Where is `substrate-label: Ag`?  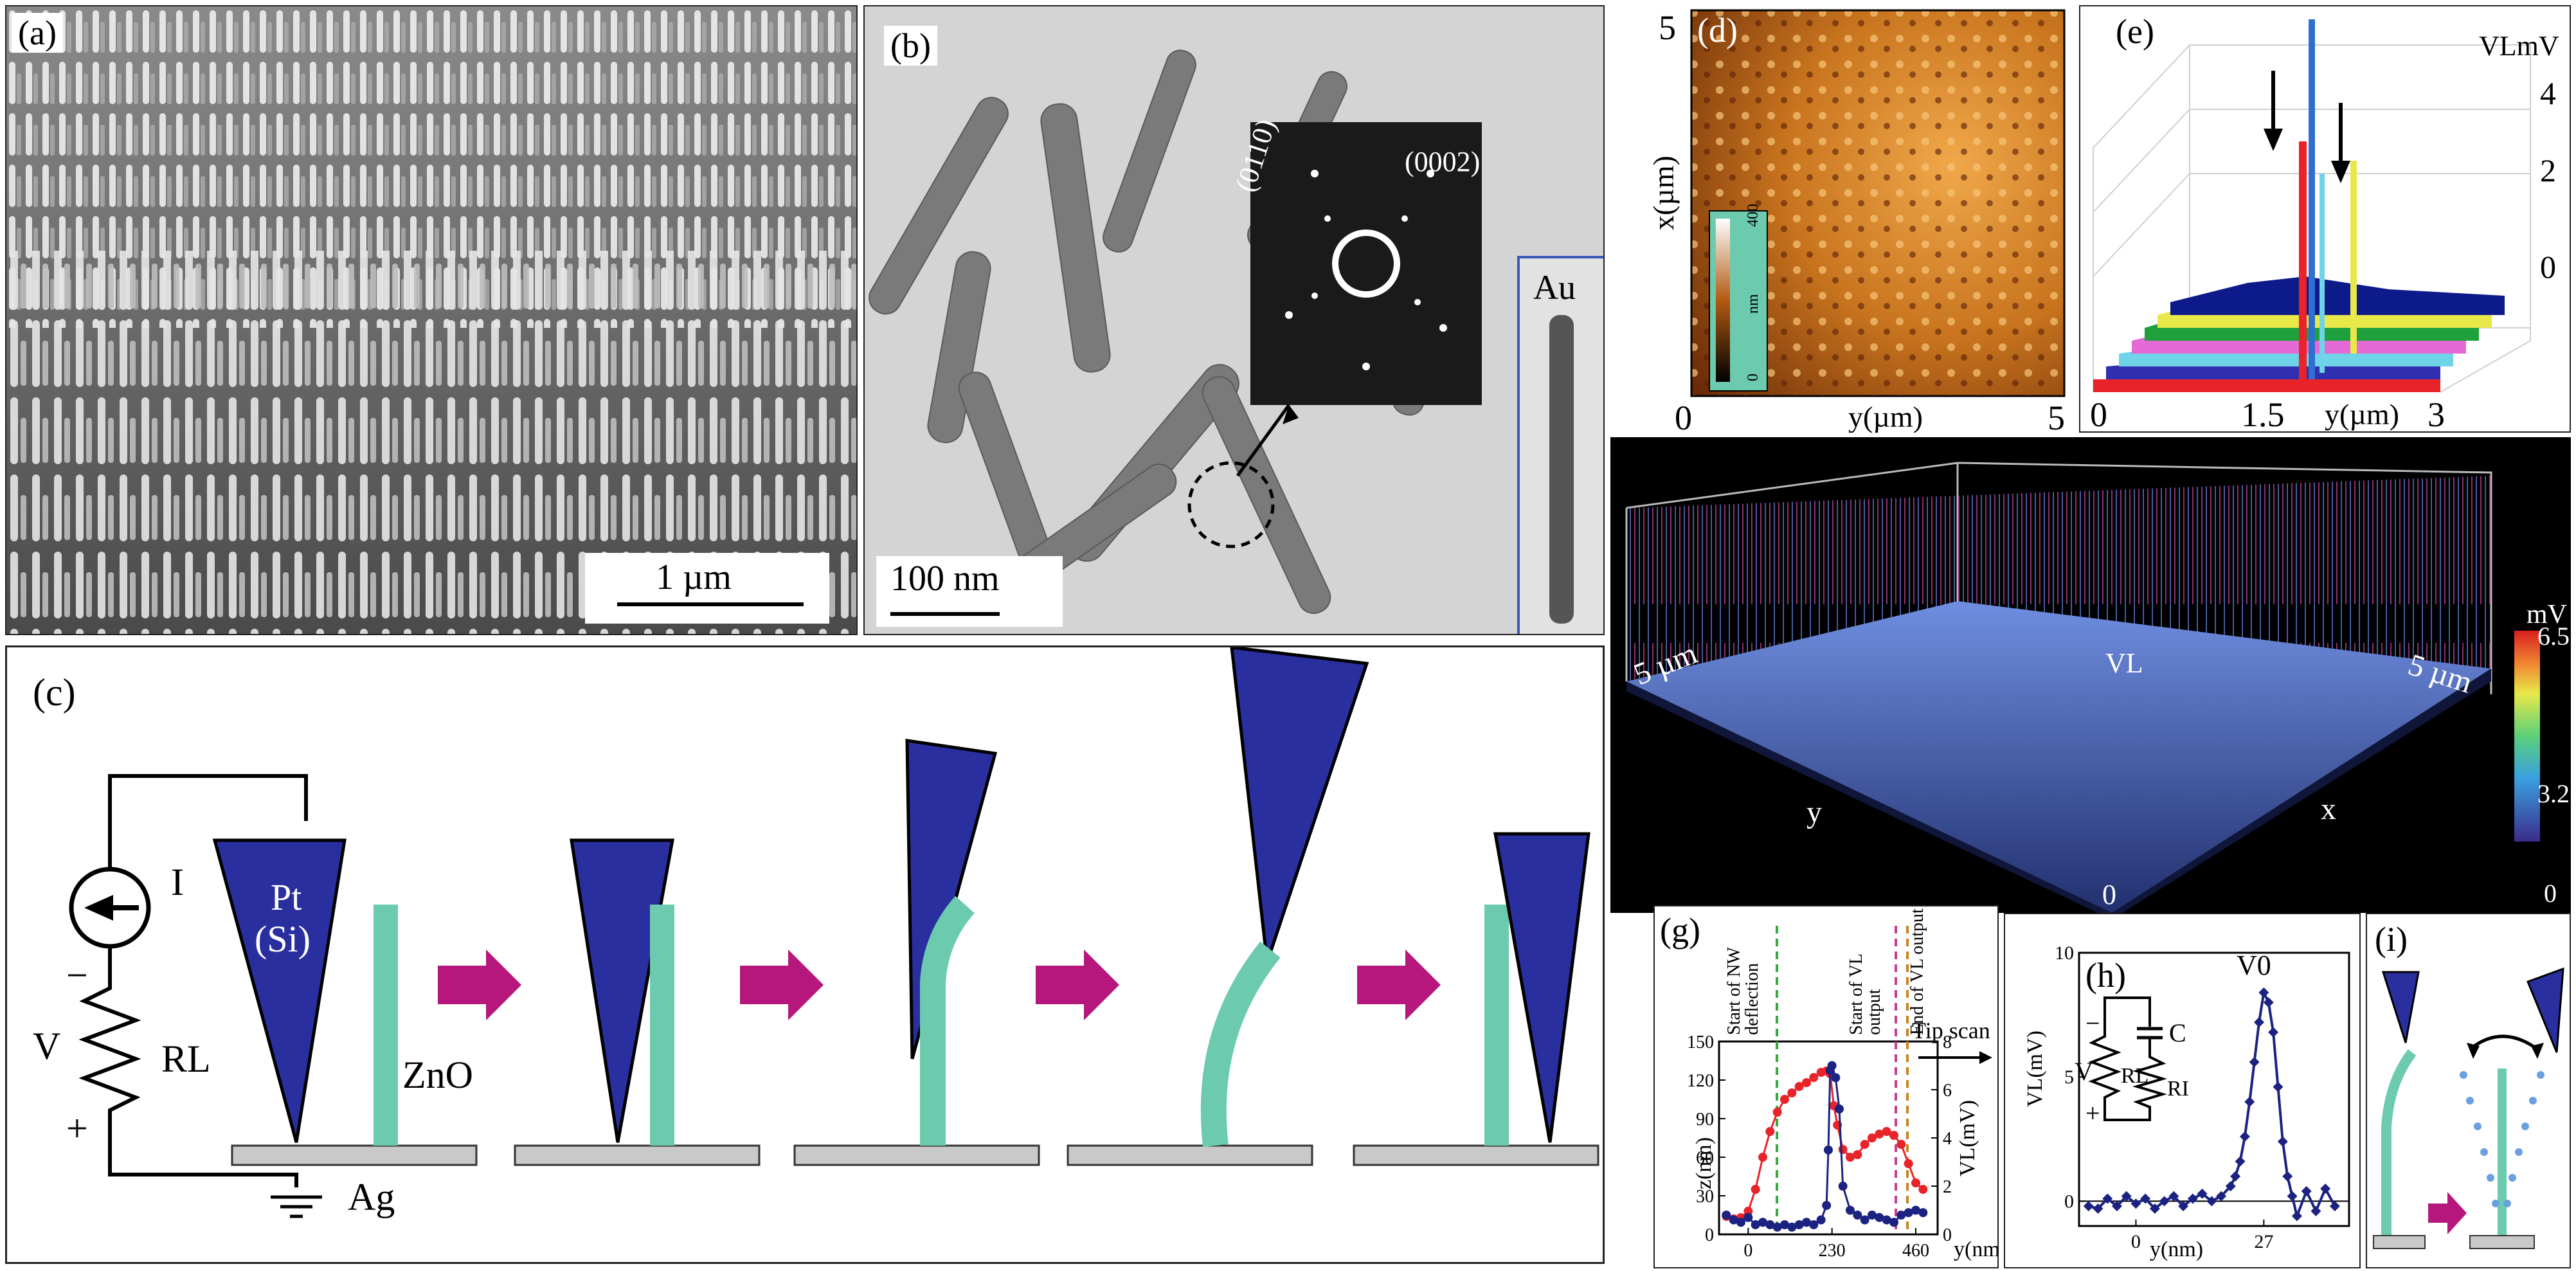 substrate-label: Ag is located at coordinates (371, 1197).